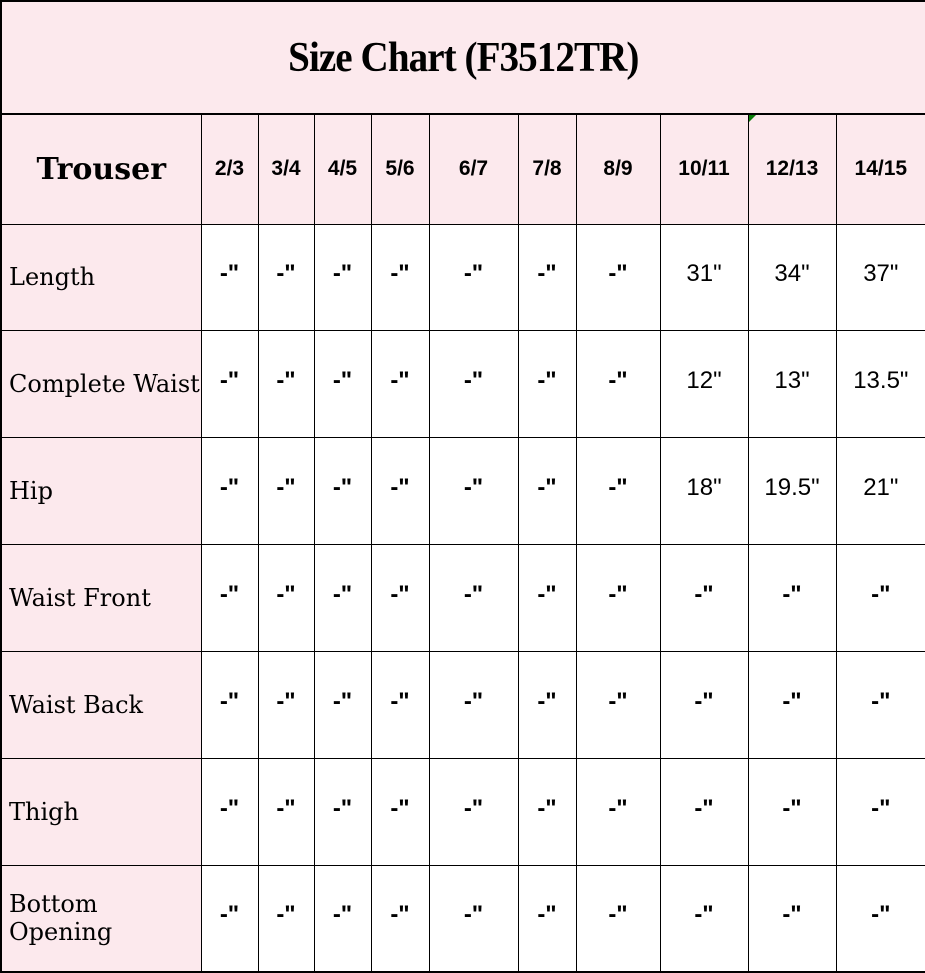  Describe the element at coordinates (101, 169) in the screenshot. I see `corner-label: Trouser` at that location.